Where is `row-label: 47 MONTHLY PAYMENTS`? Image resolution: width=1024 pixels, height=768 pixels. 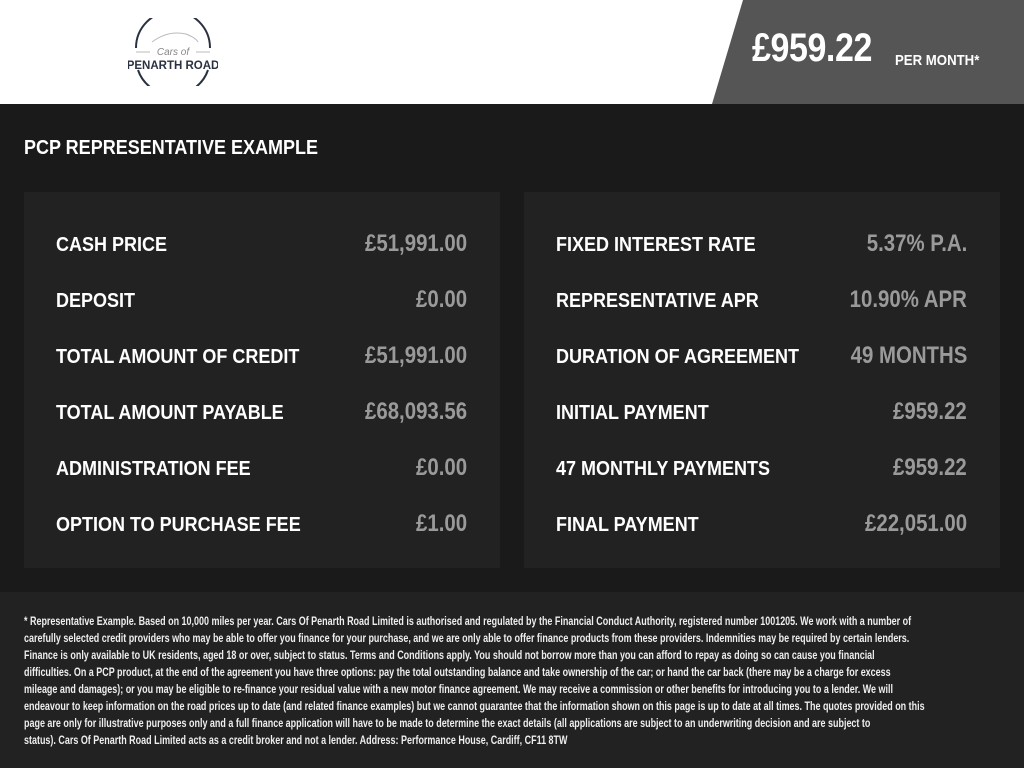 row-label: 47 MONTHLY PAYMENTS is located at coordinates (663, 469).